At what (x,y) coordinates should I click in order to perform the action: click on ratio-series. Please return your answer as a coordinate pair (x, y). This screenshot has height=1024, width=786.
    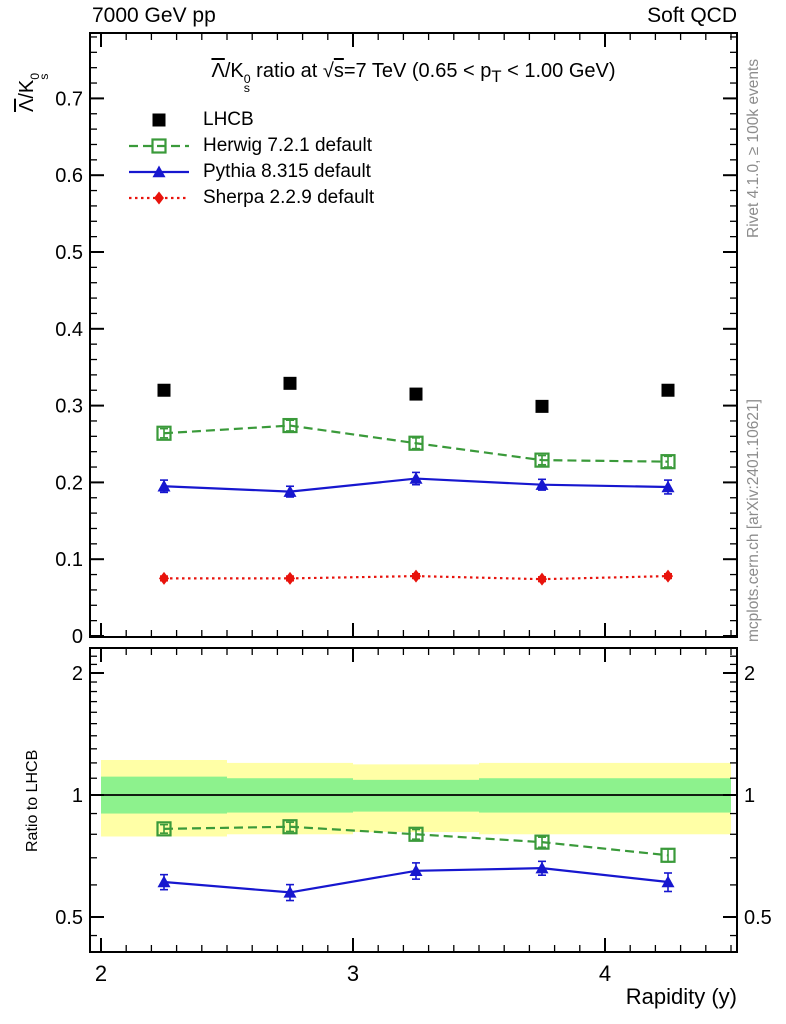
    Looking at the image, I should click on (416, 860).